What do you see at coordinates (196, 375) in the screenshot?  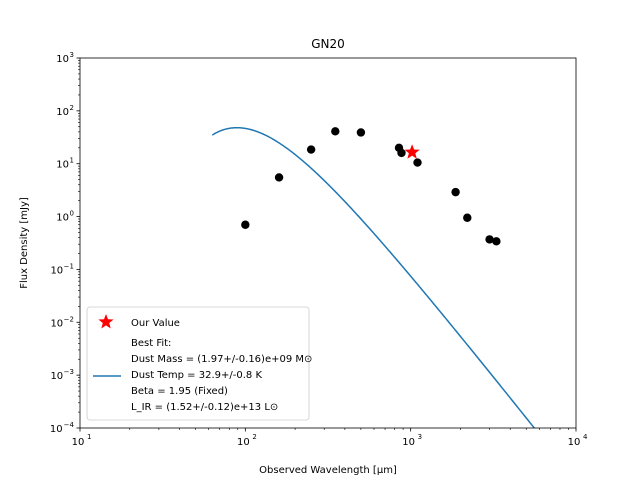 I see `legend-fit-line-3: Dust Temp = 32.9+/-0.8 K` at bounding box center [196, 375].